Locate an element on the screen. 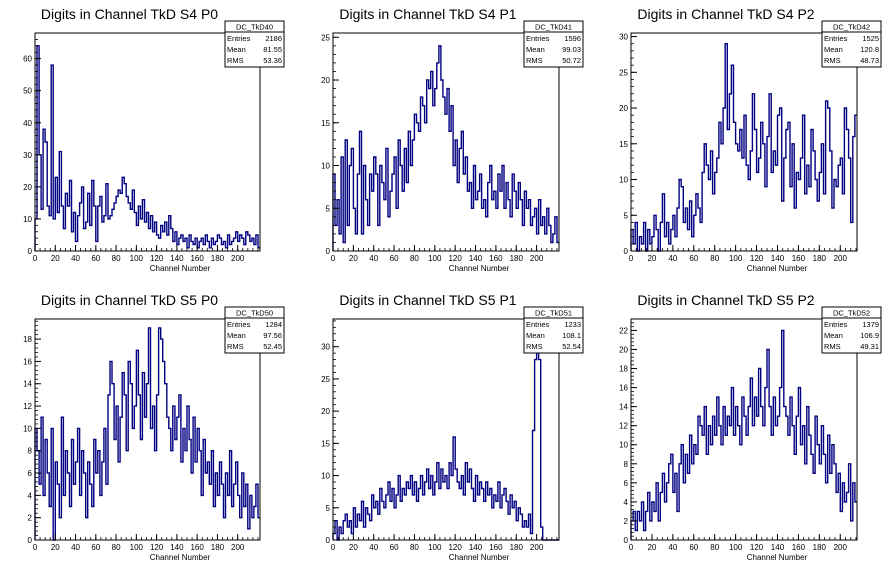 This screenshot has height=574, width=896. stats-value-mean: 106.9 is located at coordinates (869, 335).